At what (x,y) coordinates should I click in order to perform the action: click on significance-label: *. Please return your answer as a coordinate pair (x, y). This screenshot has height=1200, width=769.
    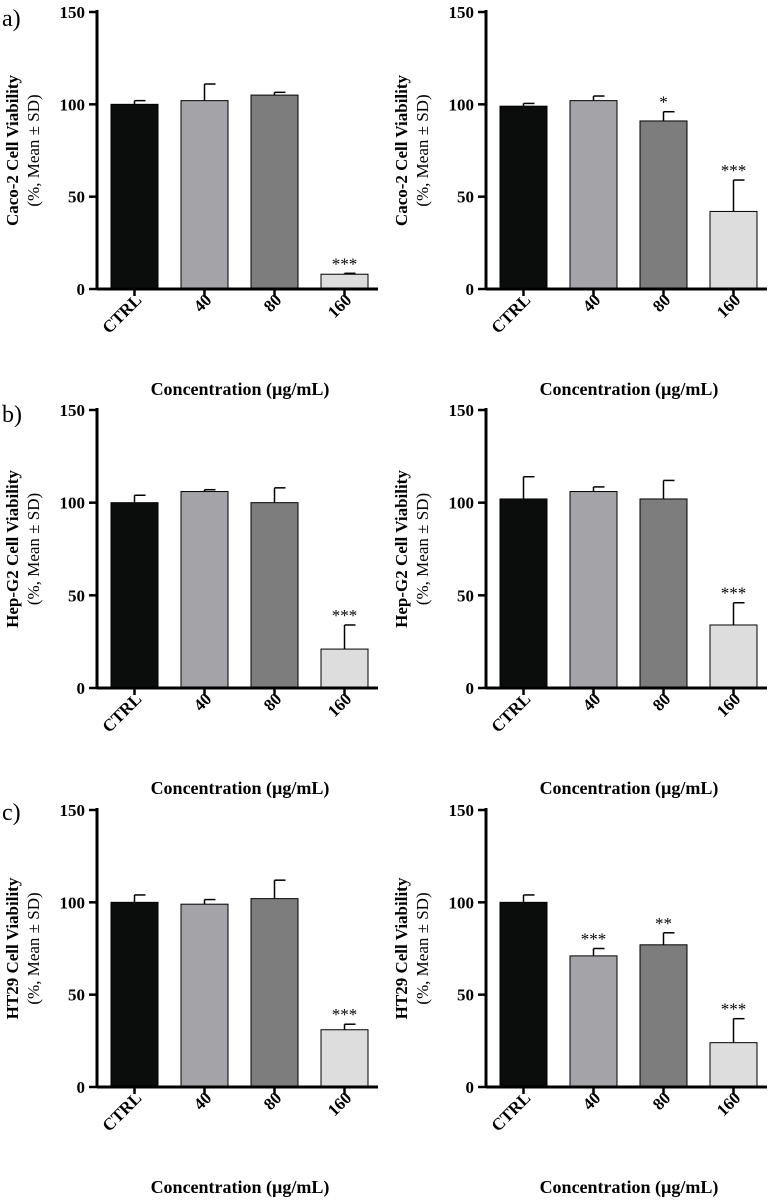
    Looking at the image, I should click on (663, 102).